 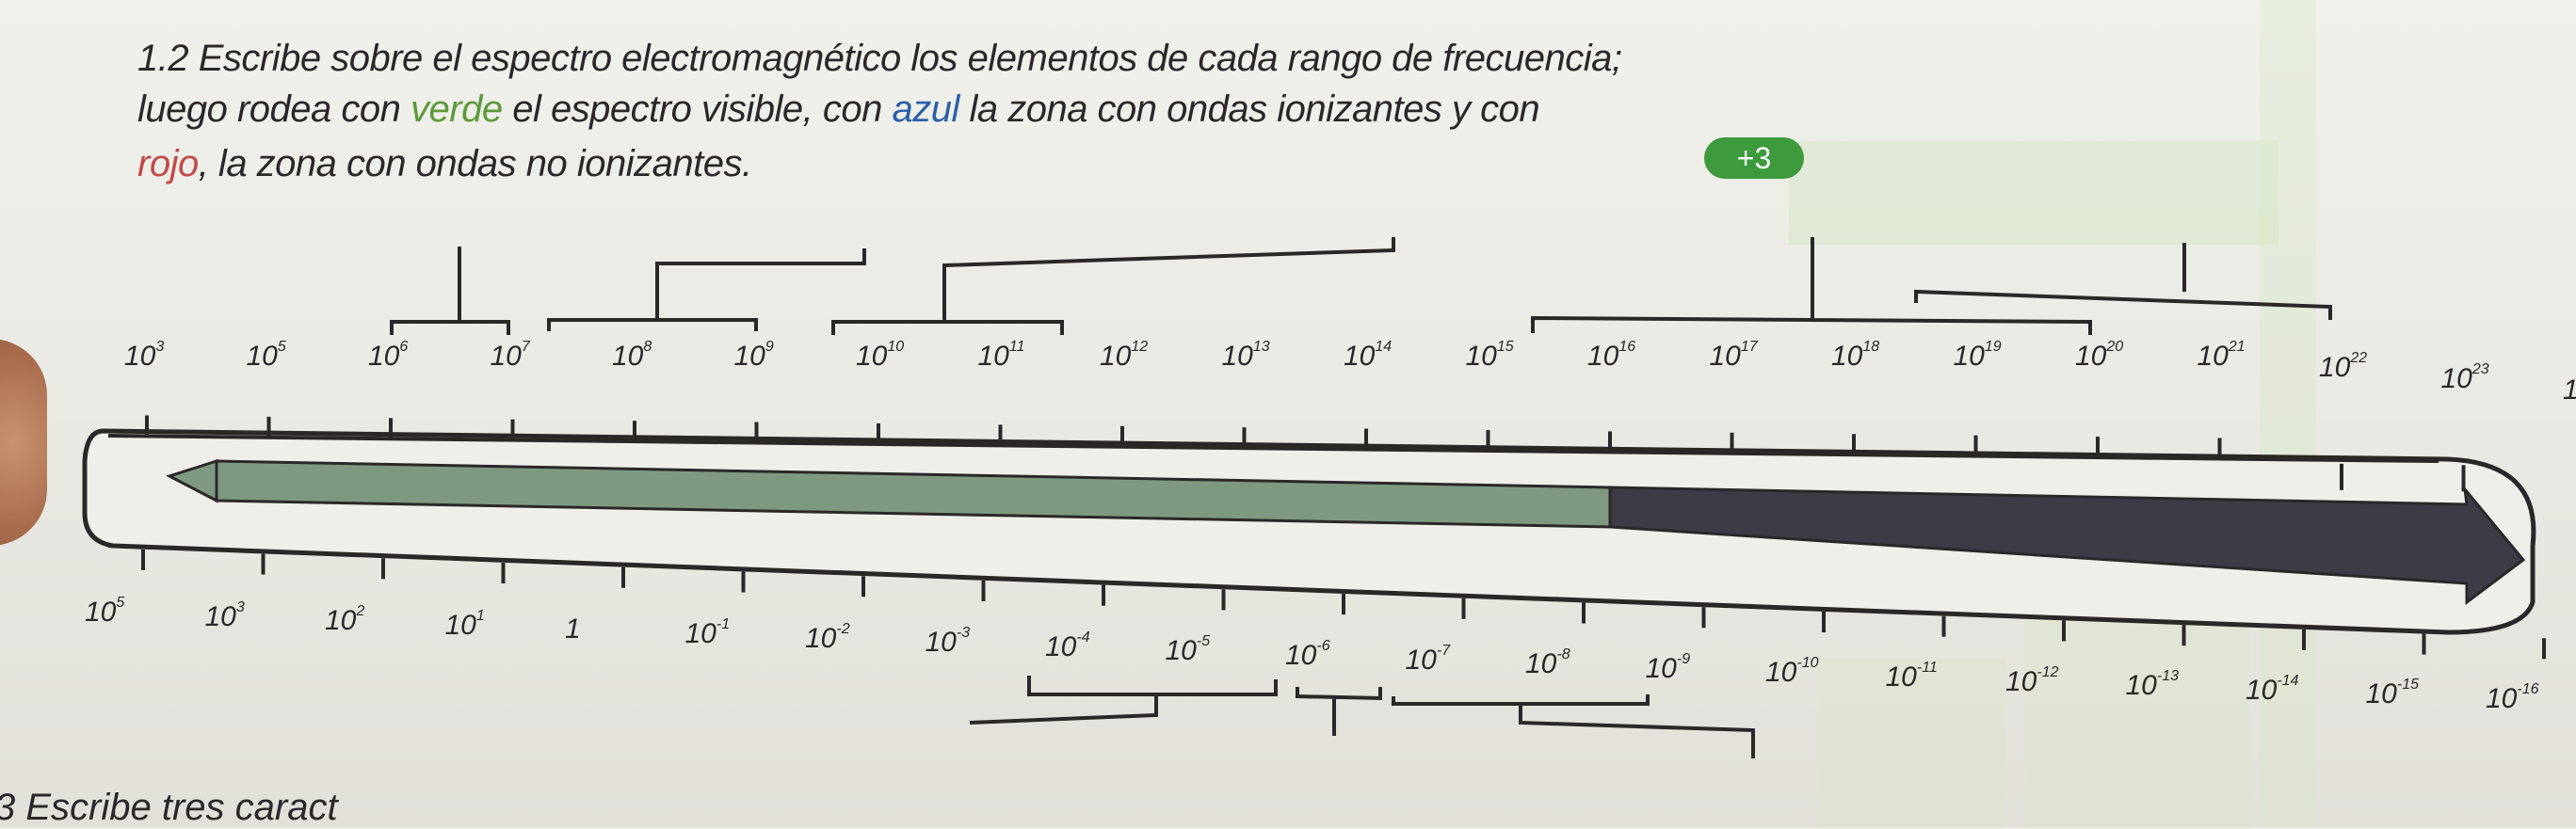 I want to click on frequency-label: 1021, so click(x=2221, y=356).